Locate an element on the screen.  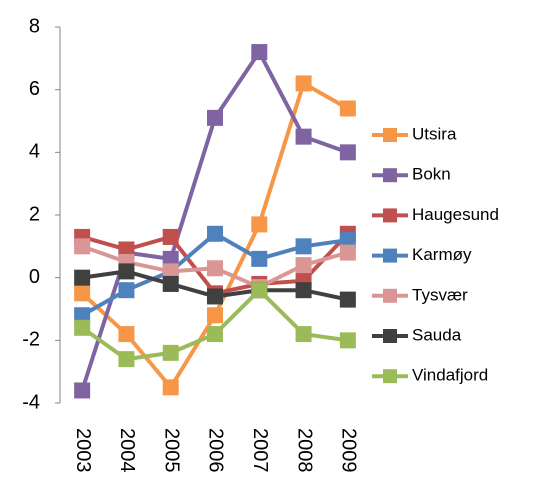
y-tick-label: 2 is located at coordinates (34, 214).